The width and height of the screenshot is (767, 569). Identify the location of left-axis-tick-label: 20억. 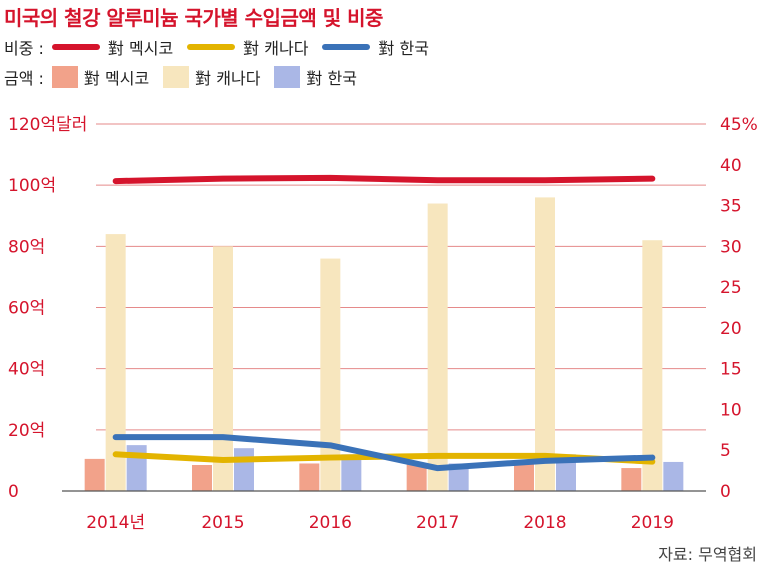
(26, 431).